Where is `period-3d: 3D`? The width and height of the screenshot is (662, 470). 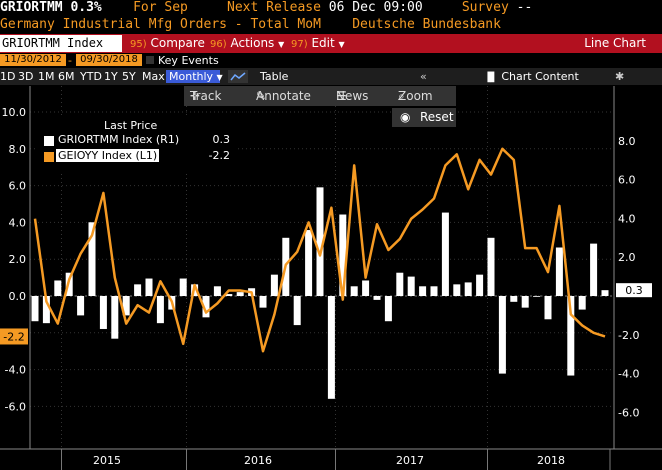 period-3d: 3D is located at coordinates (26, 76).